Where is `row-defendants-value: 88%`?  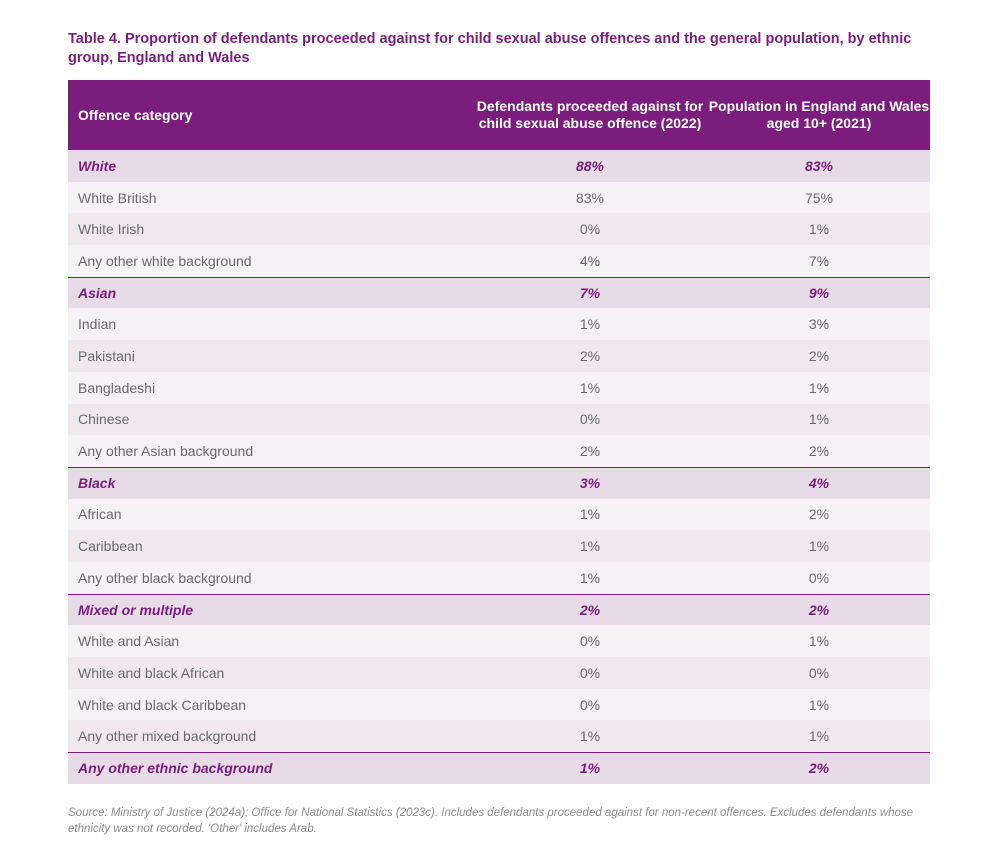 row-defendants-value: 88% is located at coordinates (590, 165).